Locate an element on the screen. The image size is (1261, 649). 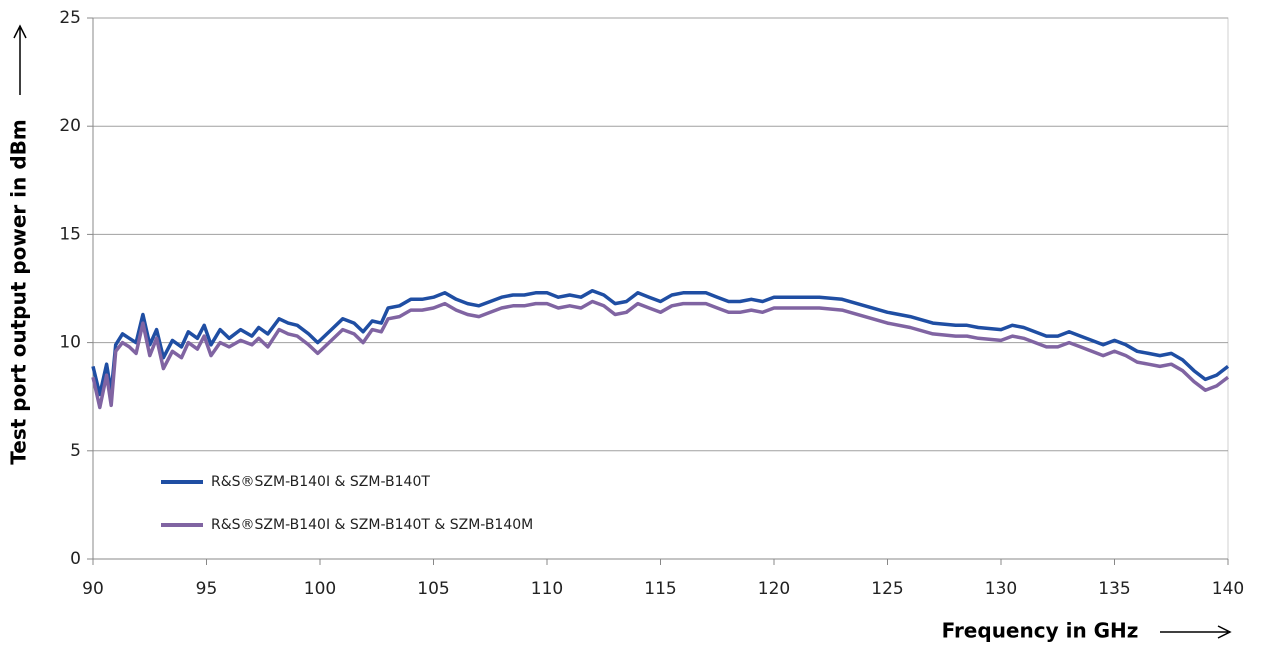
y-tick-label: 25 is located at coordinates (70, 18).